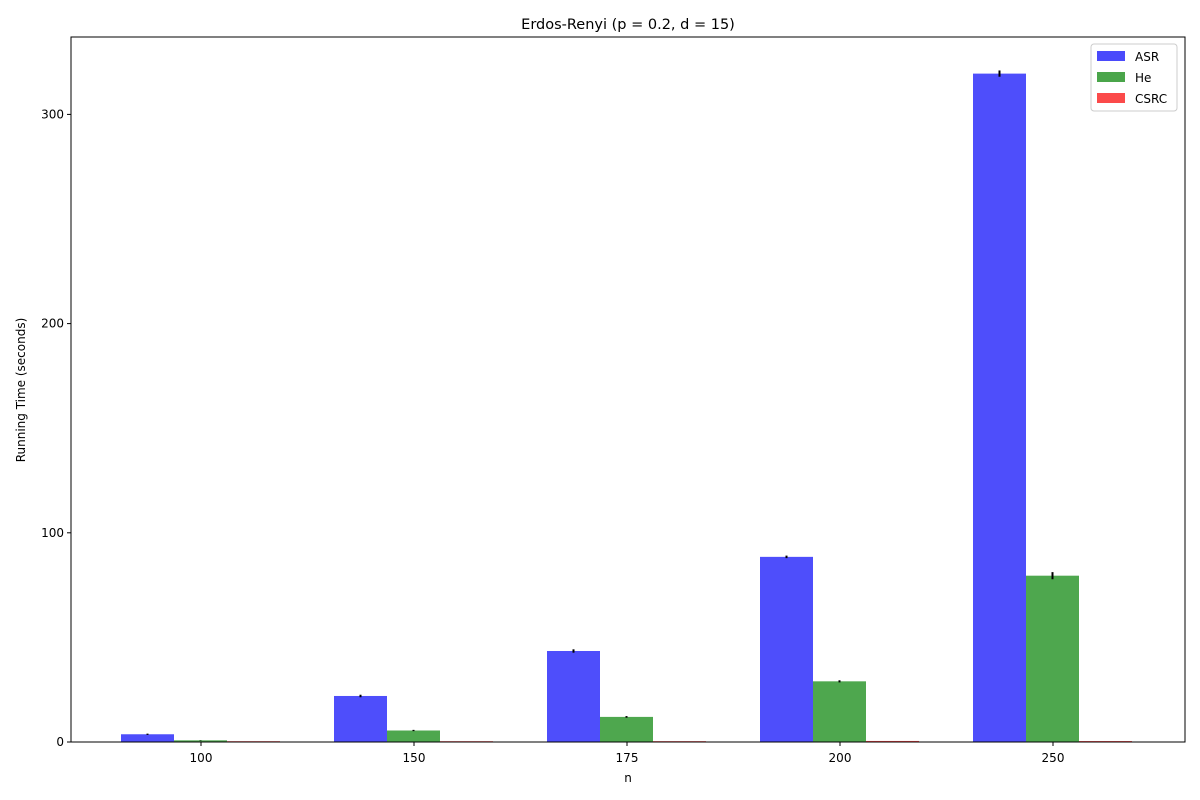 Image resolution: width=1200 pixels, height=800 pixels. What do you see at coordinates (1147, 57) in the screenshot?
I see `legend-label-asr: ASR` at bounding box center [1147, 57].